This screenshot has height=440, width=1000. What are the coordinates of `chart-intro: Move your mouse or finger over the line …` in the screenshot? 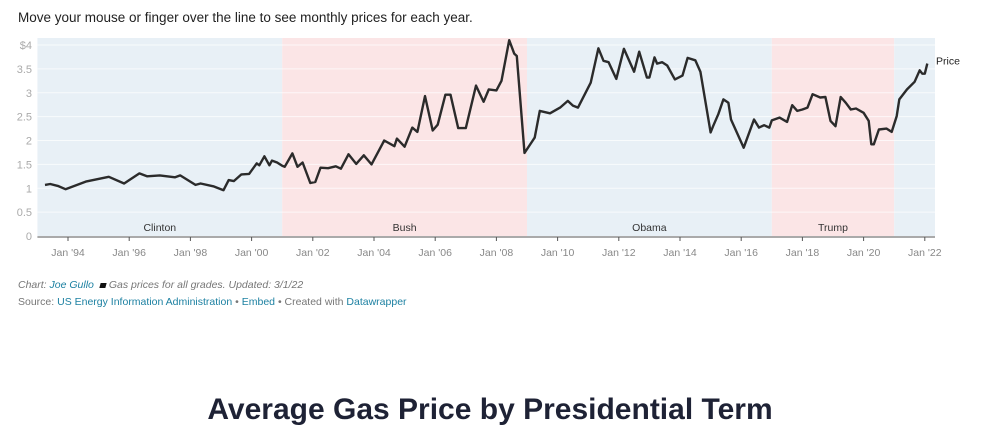 It's located at (245, 17).